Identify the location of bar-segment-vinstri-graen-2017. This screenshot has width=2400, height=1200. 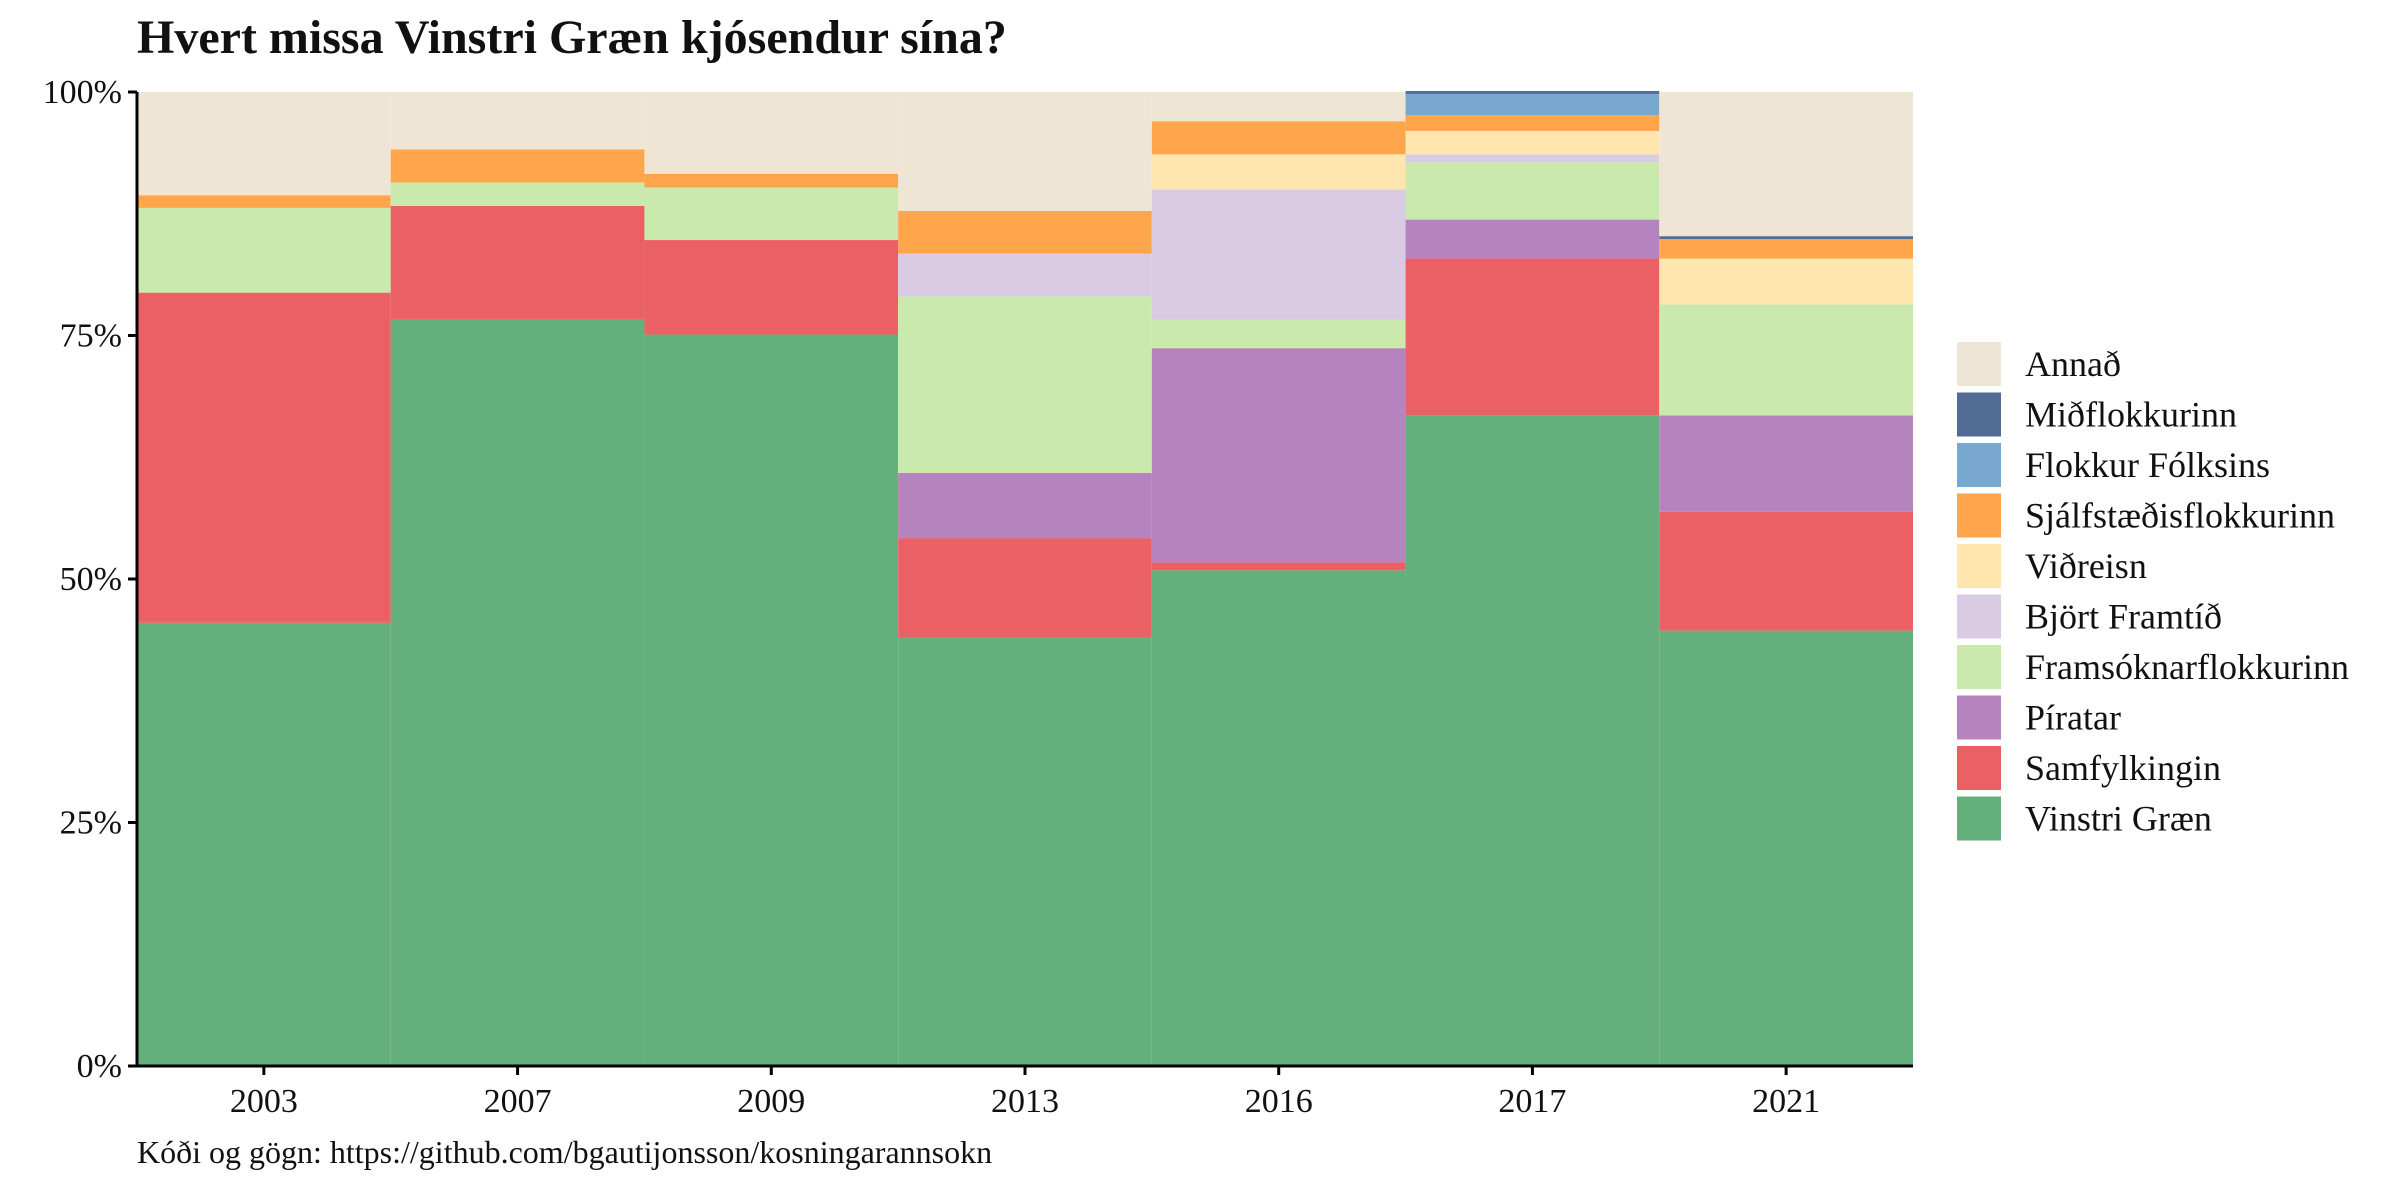
(1532, 740).